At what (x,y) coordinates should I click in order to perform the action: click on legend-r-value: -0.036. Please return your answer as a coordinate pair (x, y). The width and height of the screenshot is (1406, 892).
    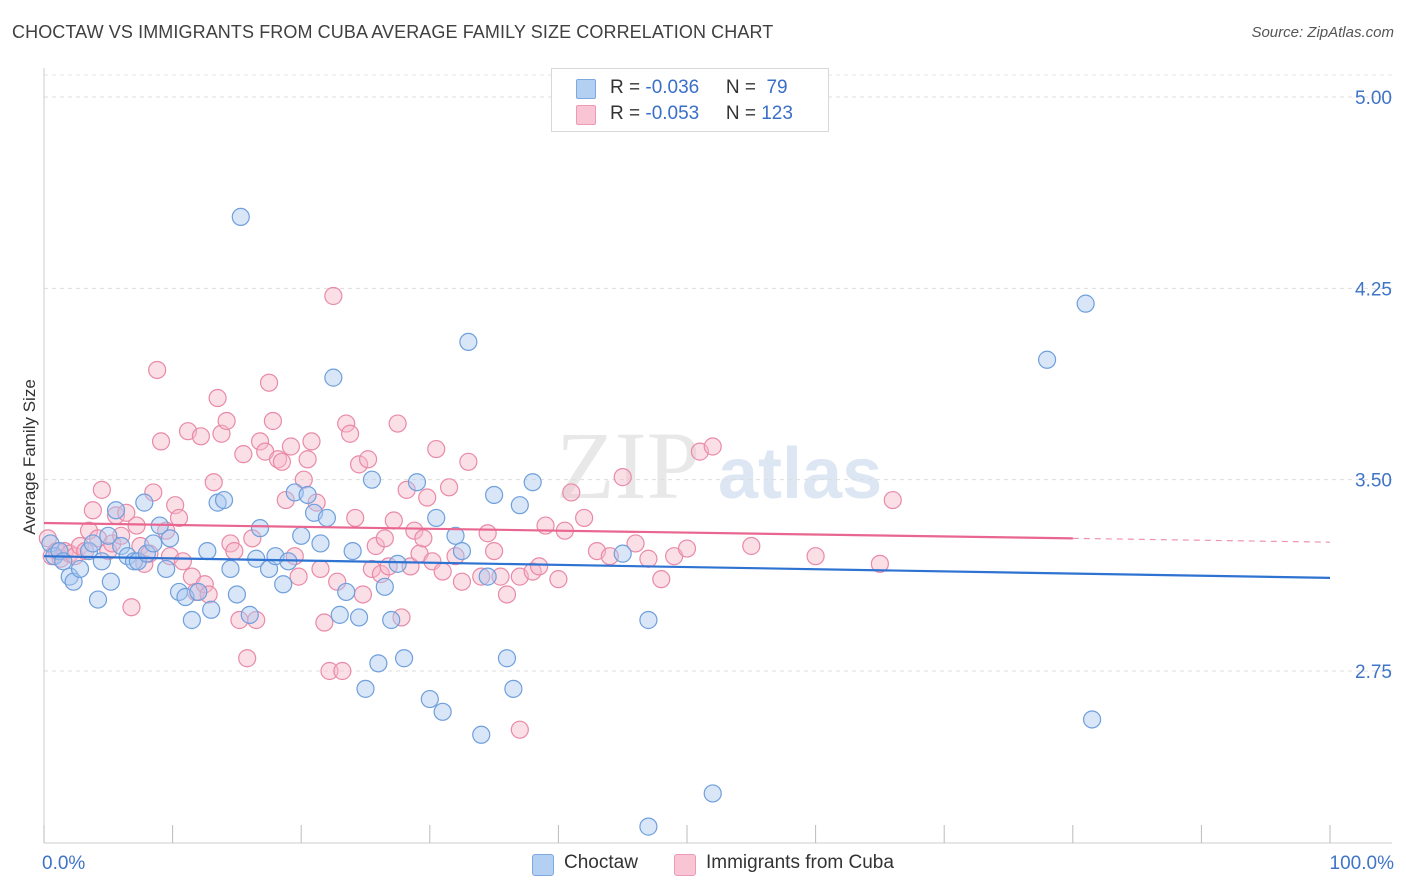
    Looking at the image, I should click on (672, 87).